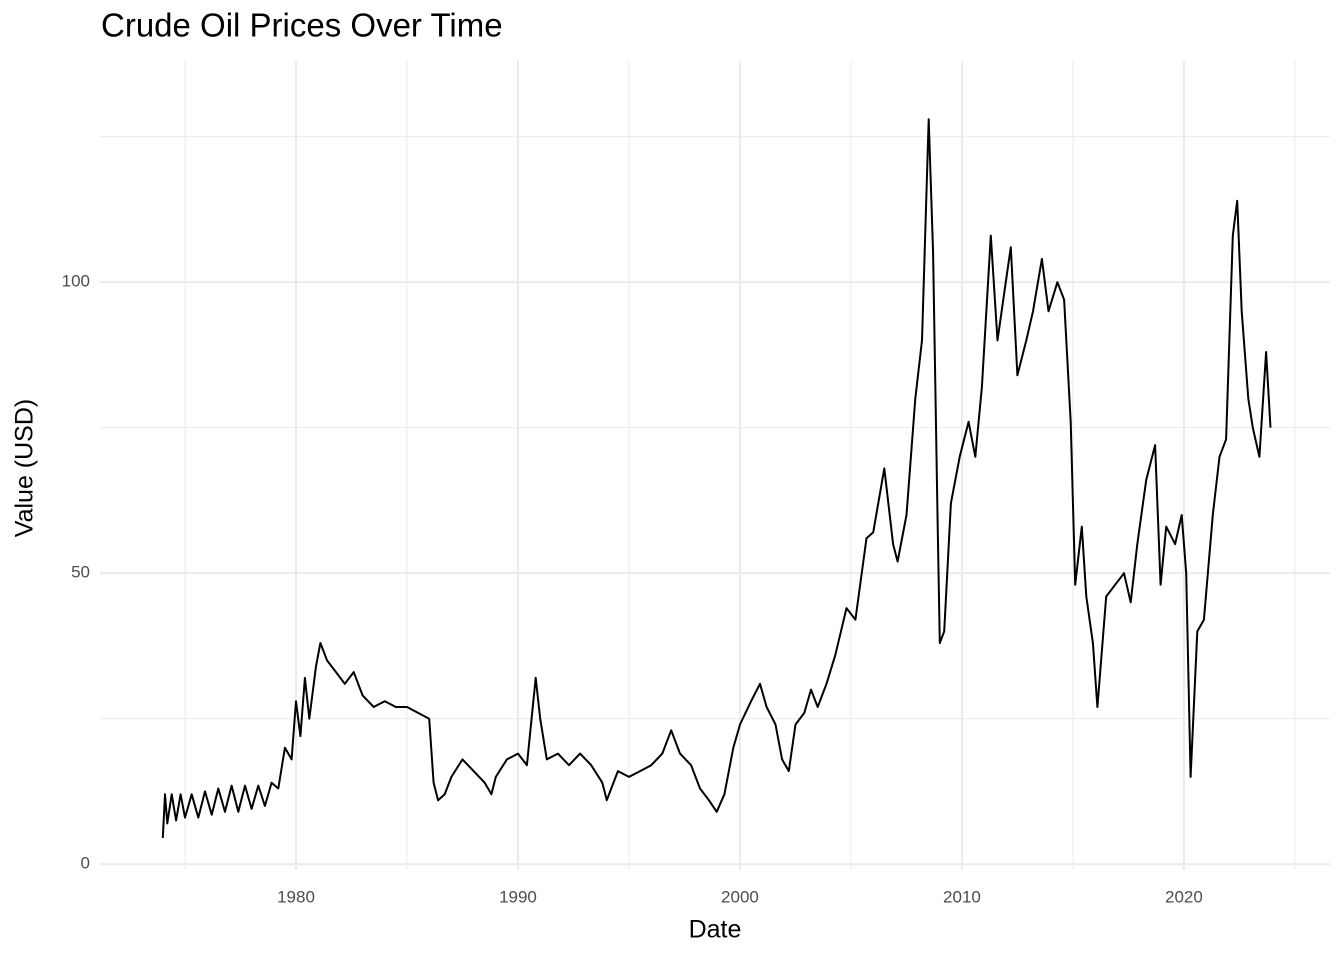 The width and height of the screenshot is (1344, 960). What do you see at coordinates (740, 896) in the screenshot?
I see `x-tick-label: 2000` at bounding box center [740, 896].